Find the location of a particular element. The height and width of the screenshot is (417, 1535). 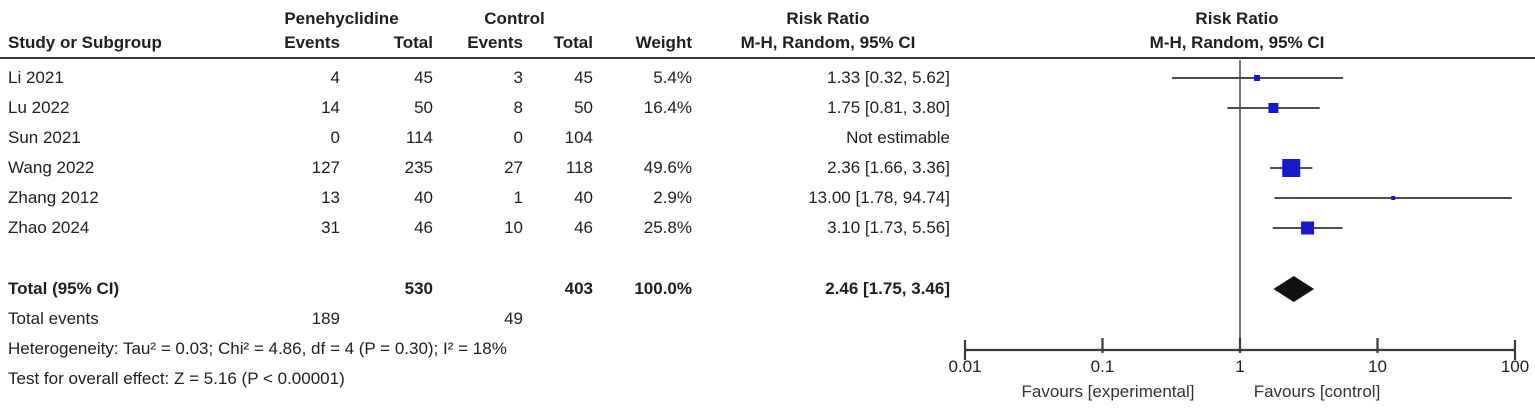

total2-column-header: Total is located at coordinates (573, 42).